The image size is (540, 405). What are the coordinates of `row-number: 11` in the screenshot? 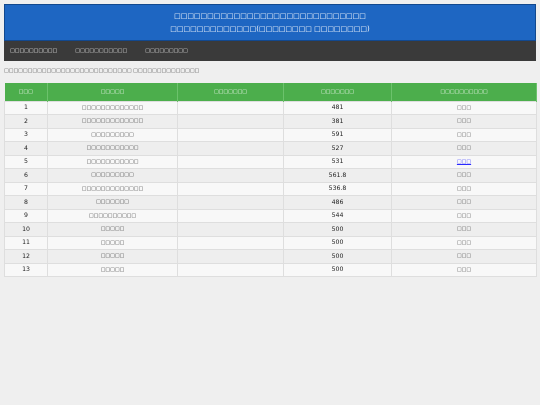 It's located at (26, 242).